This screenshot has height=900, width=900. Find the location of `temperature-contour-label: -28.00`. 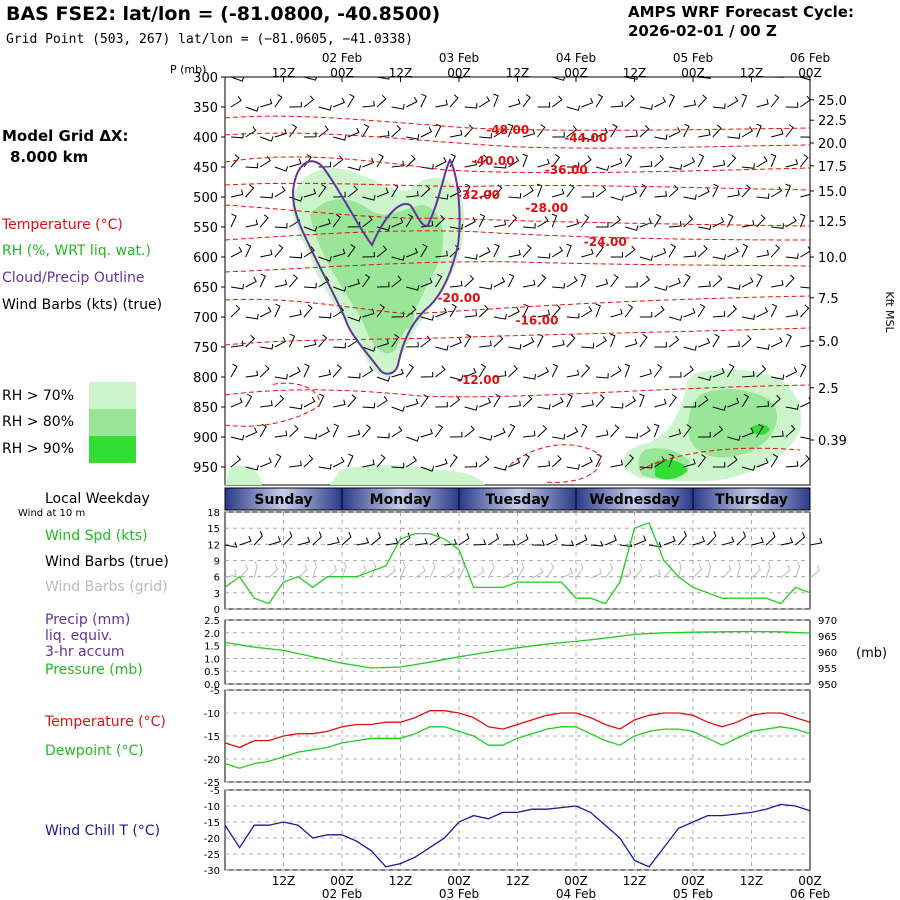

temperature-contour-label: -28.00 is located at coordinates (546, 208).